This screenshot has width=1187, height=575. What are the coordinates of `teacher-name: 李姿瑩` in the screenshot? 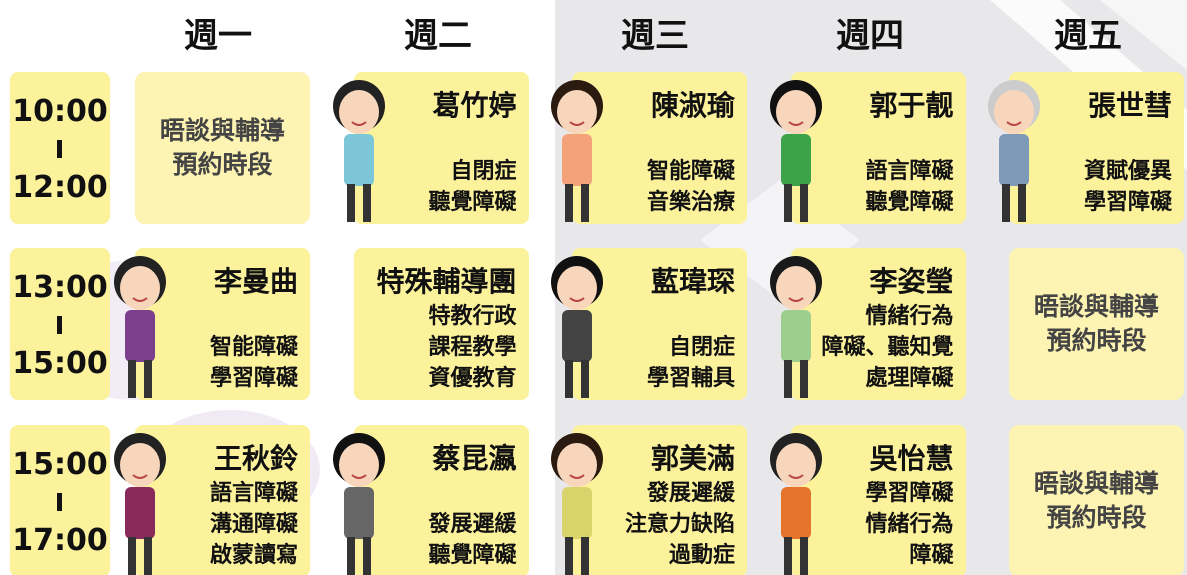 It's located at (911, 281).